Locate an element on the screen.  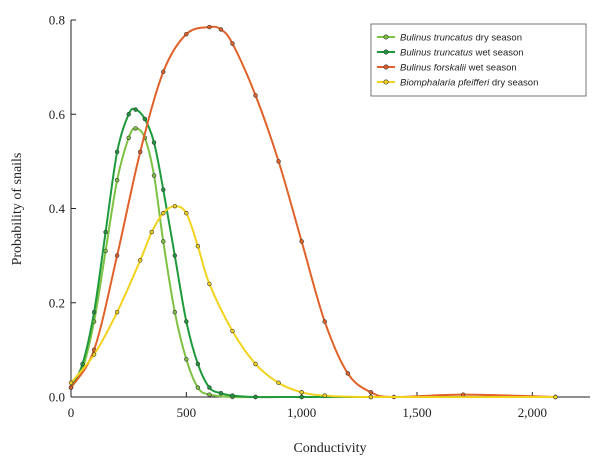
legend-species: Biomphalaria pfeifferi is located at coordinates (445, 83).